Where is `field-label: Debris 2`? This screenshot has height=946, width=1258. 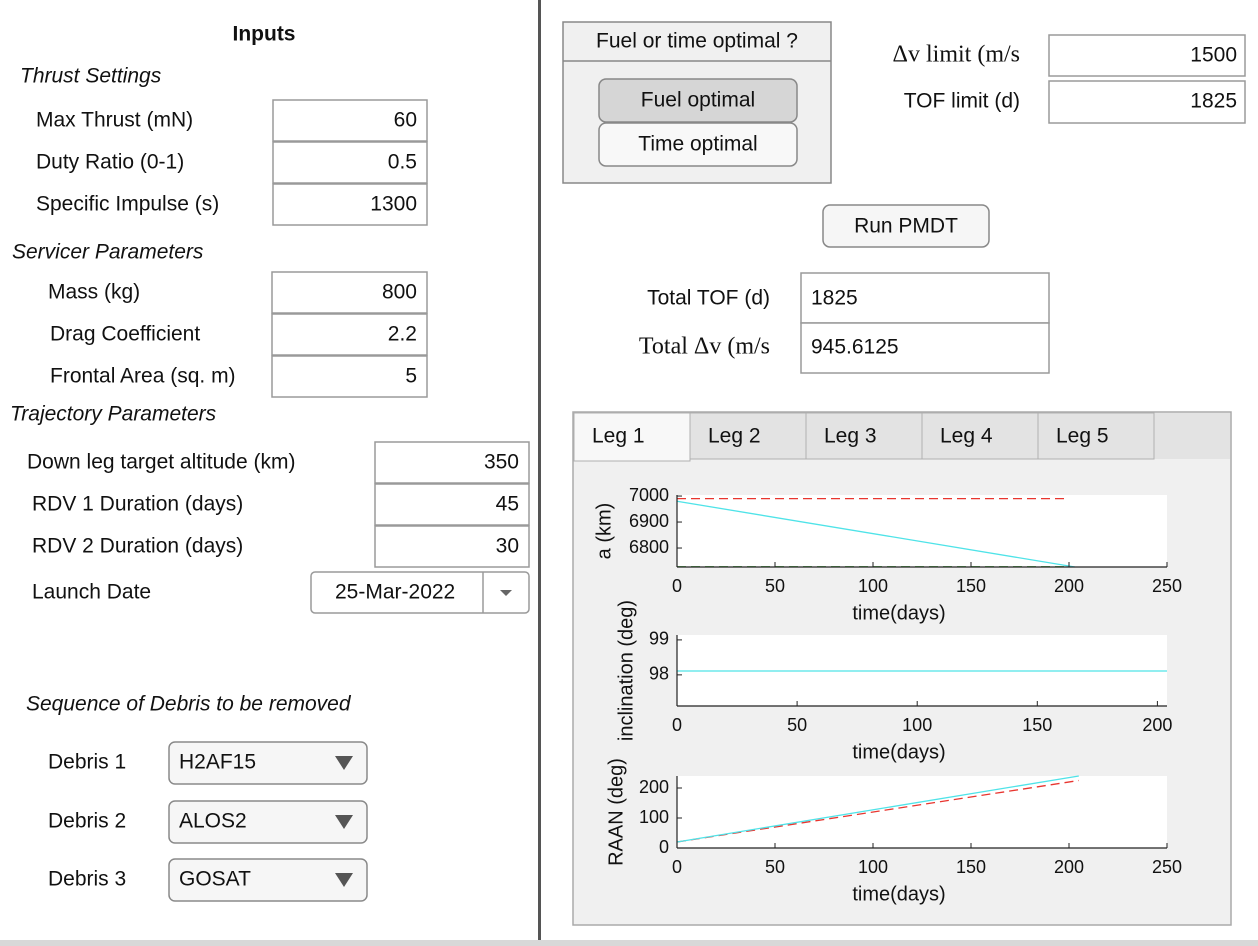
field-label: Debris 2 is located at coordinates (87, 821).